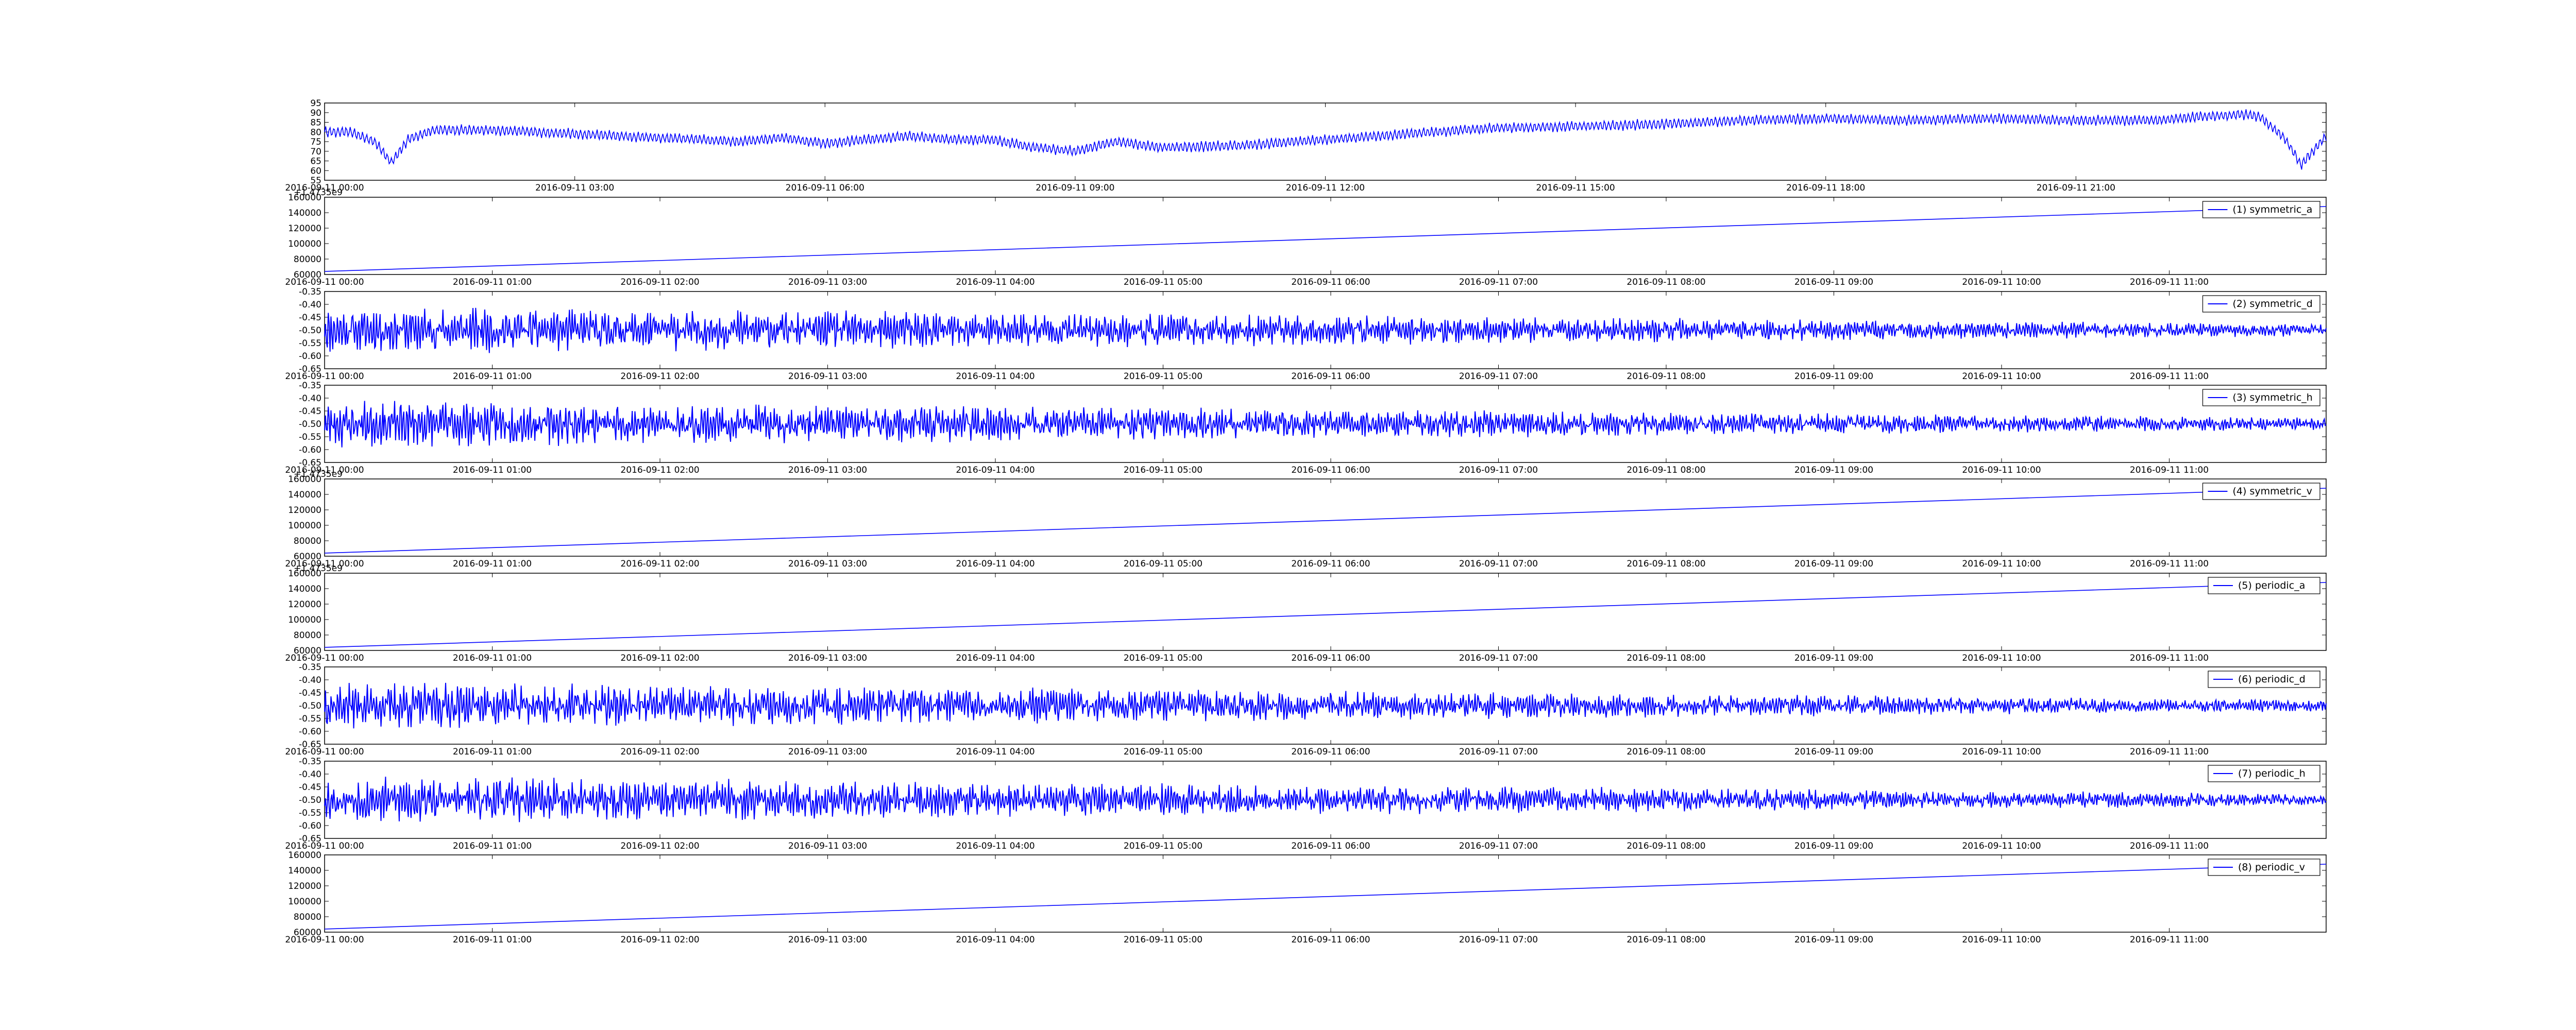 The height and width of the screenshot is (1030, 2576). Describe the element at coordinates (1325, 521) in the screenshot. I see `series-line-symmetric_v` at that location.